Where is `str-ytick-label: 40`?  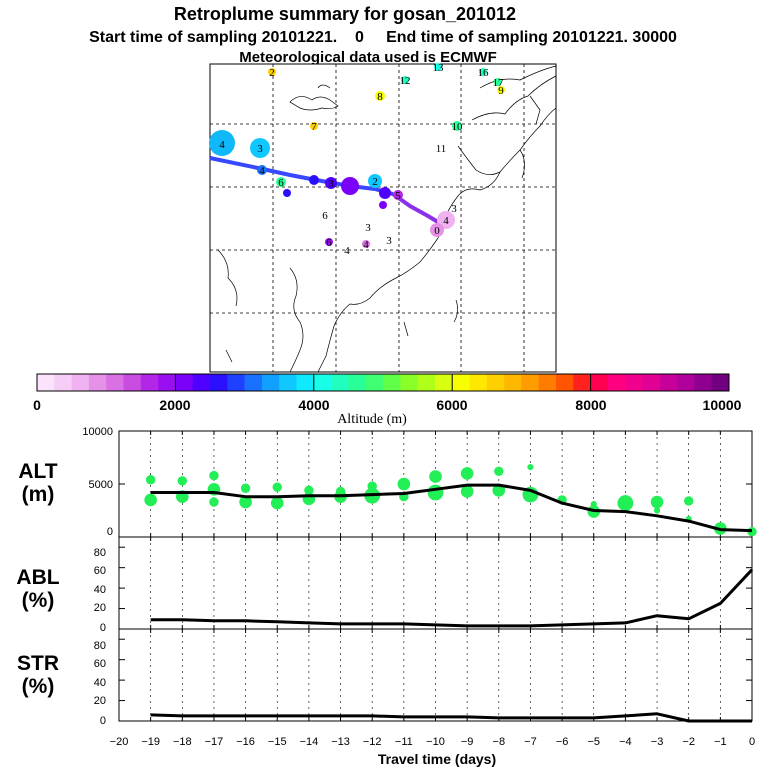
str-ytick-label: 40 is located at coordinates (100, 683).